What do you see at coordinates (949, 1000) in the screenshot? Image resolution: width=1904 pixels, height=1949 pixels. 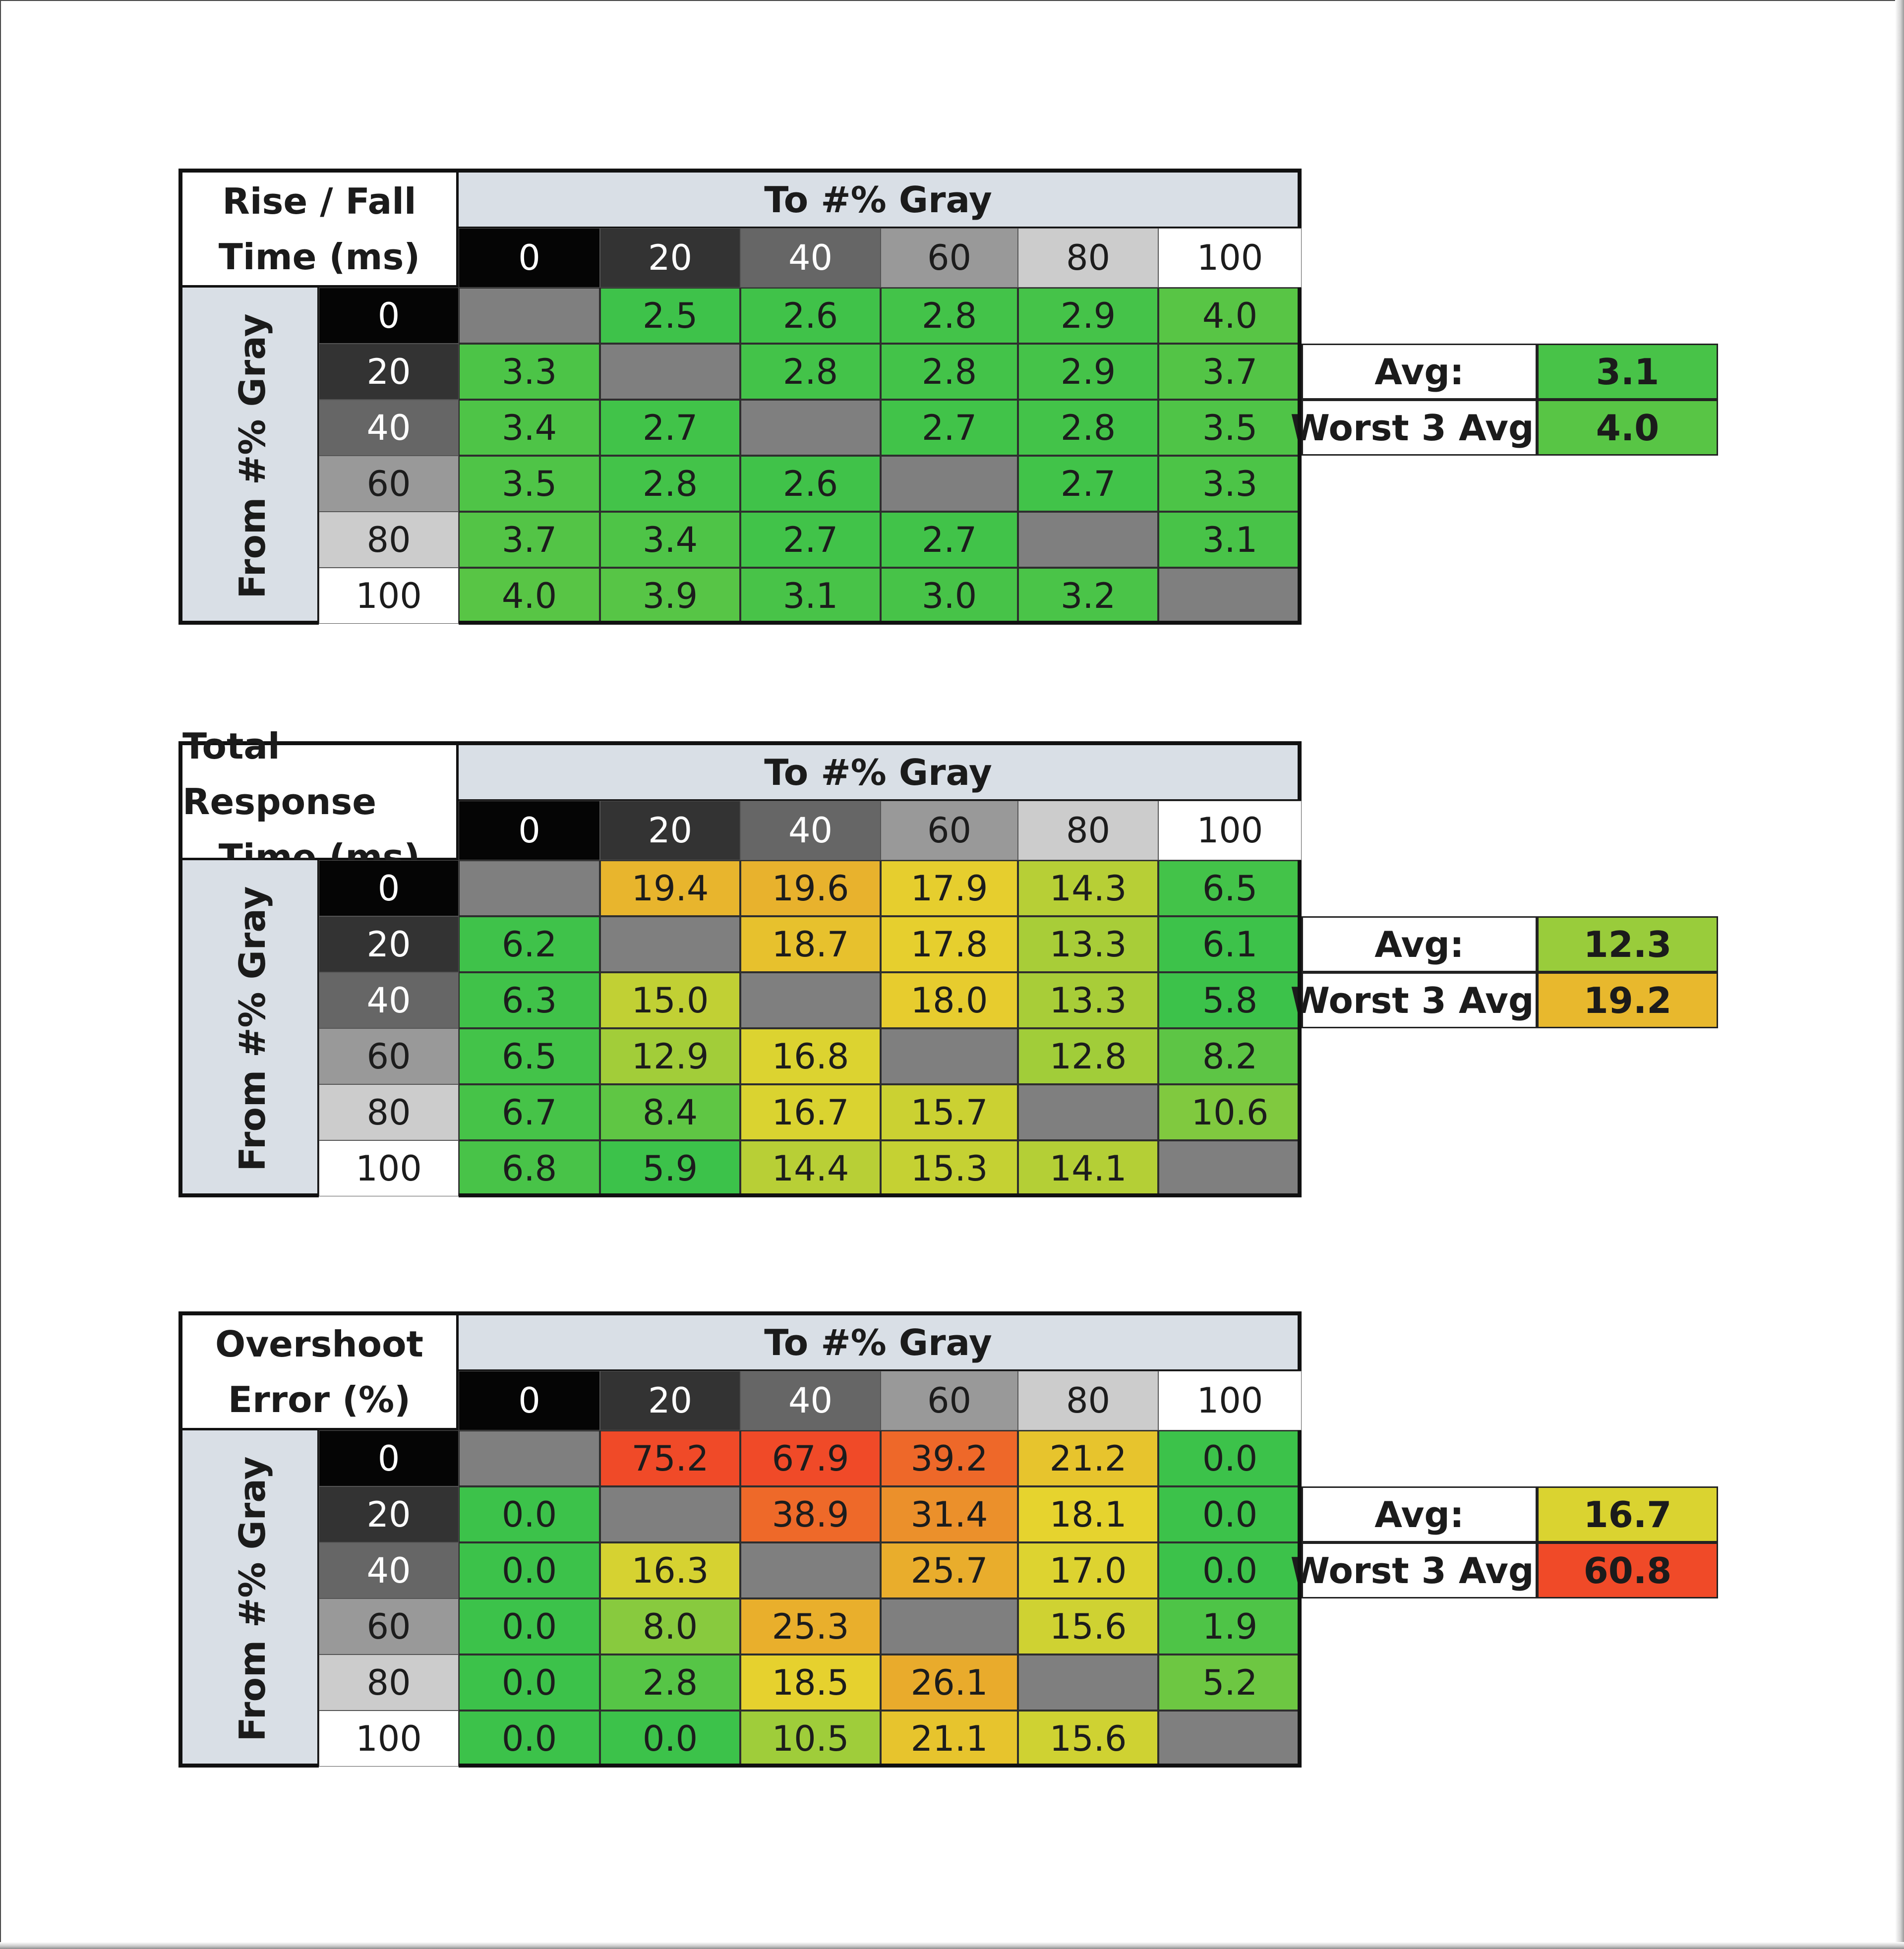 I see `value-cell: 18.0` at bounding box center [949, 1000].